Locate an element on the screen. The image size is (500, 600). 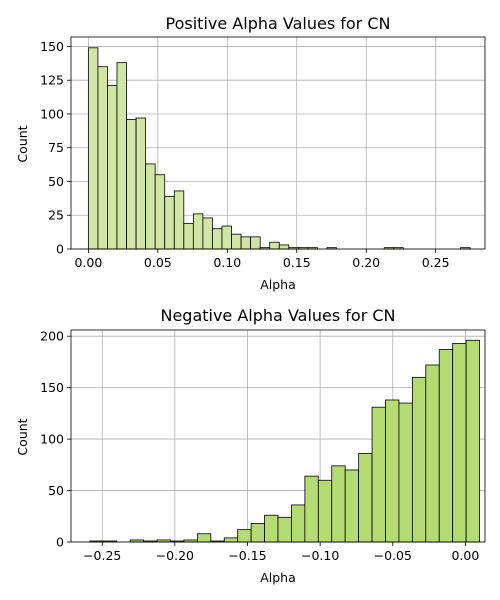
positive-y-tick-label: 100 is located at coordinates (52, 113).